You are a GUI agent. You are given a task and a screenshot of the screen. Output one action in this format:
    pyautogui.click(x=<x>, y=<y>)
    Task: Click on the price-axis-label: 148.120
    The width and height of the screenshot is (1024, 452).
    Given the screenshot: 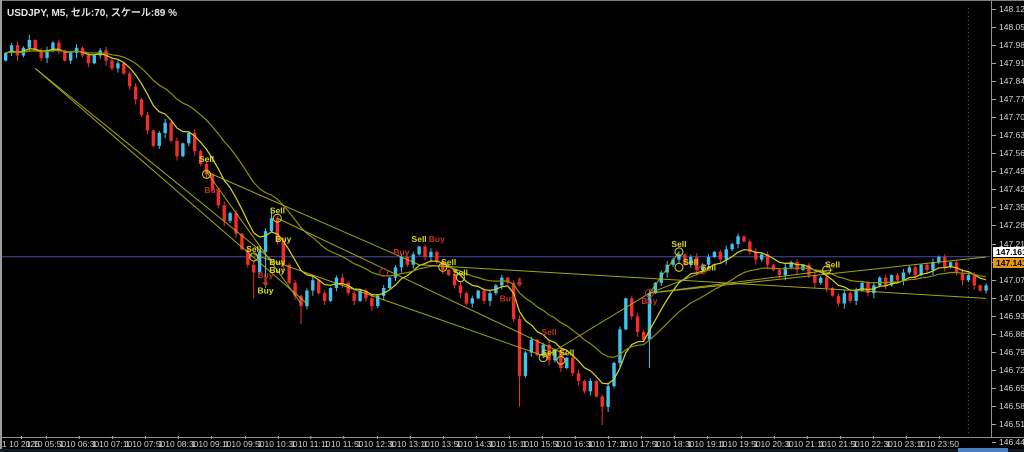 What is the action you would take?
    pyautogui.click(x=1008, y=9)
    